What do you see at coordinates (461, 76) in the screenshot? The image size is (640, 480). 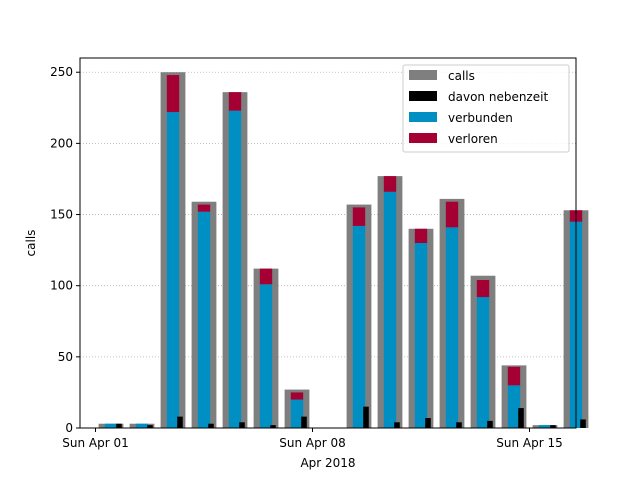 I see `legend-label: calls` at bounding box center [461, 76].